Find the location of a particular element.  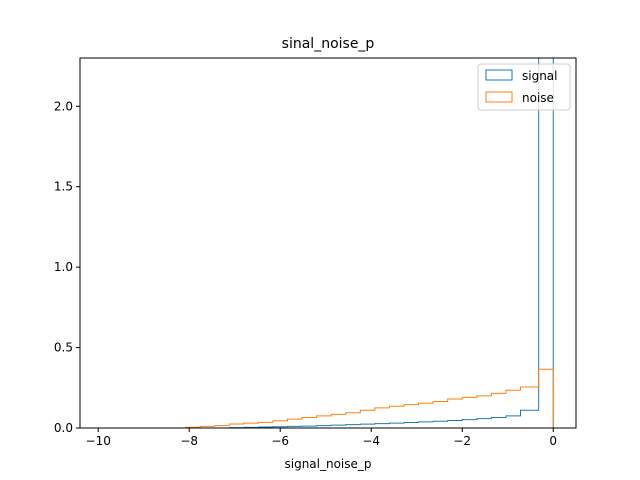

x-axis-label: signal_noise_p is located at coordinates (327, 464).